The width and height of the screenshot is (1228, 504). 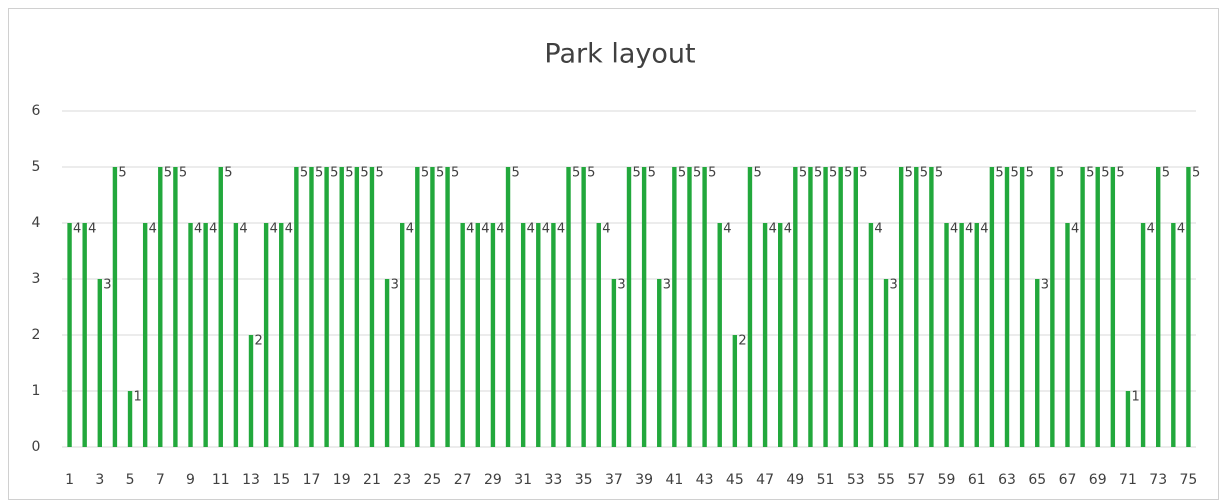 What do you see at coordinates (705, 480) in the screenshot?
I see `x-tick-label: 43` at bounding box center [705, 480].